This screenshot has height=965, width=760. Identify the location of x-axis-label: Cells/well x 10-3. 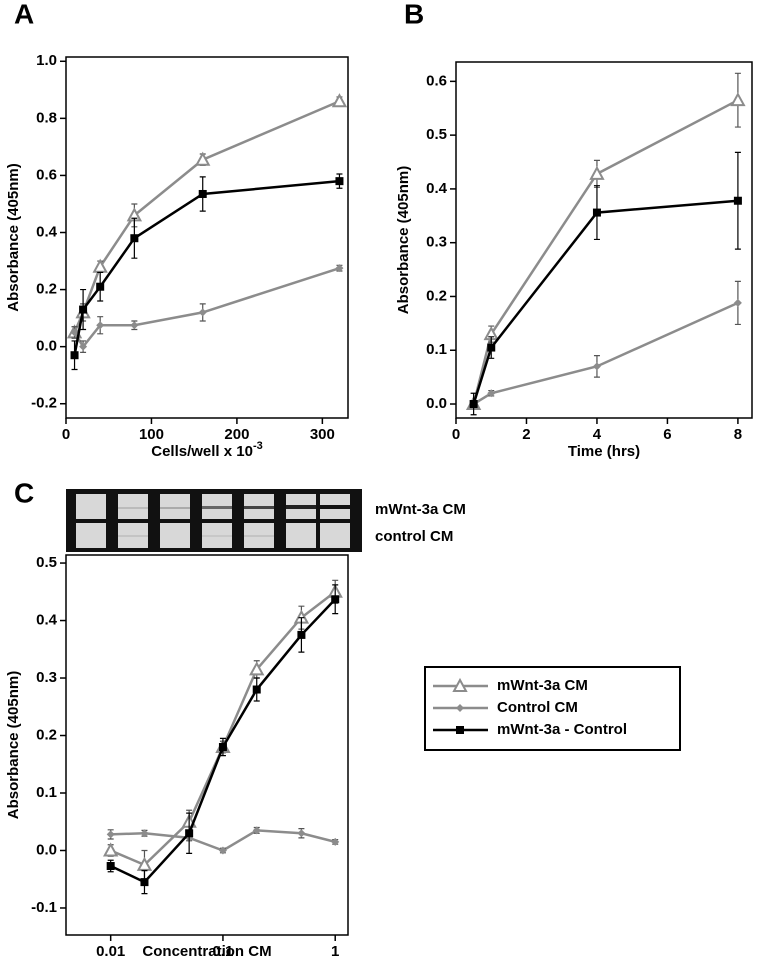
(207, 450).